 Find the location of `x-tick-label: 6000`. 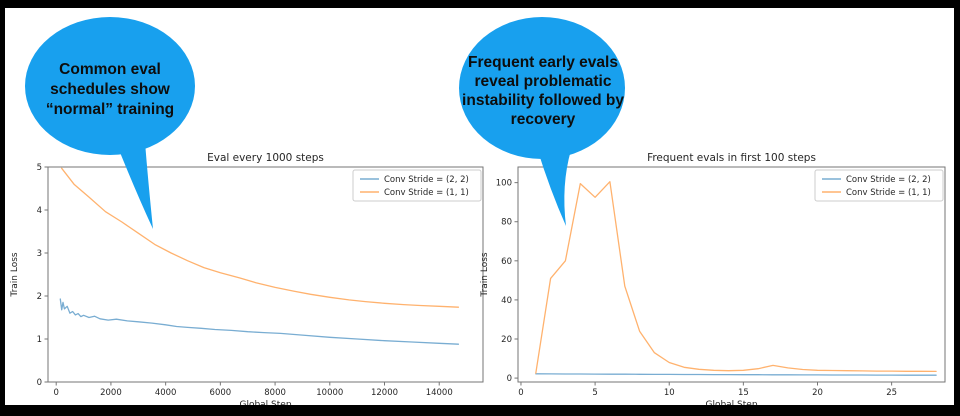

x-tick-label: 6000 is located at coordinates (221, 393).